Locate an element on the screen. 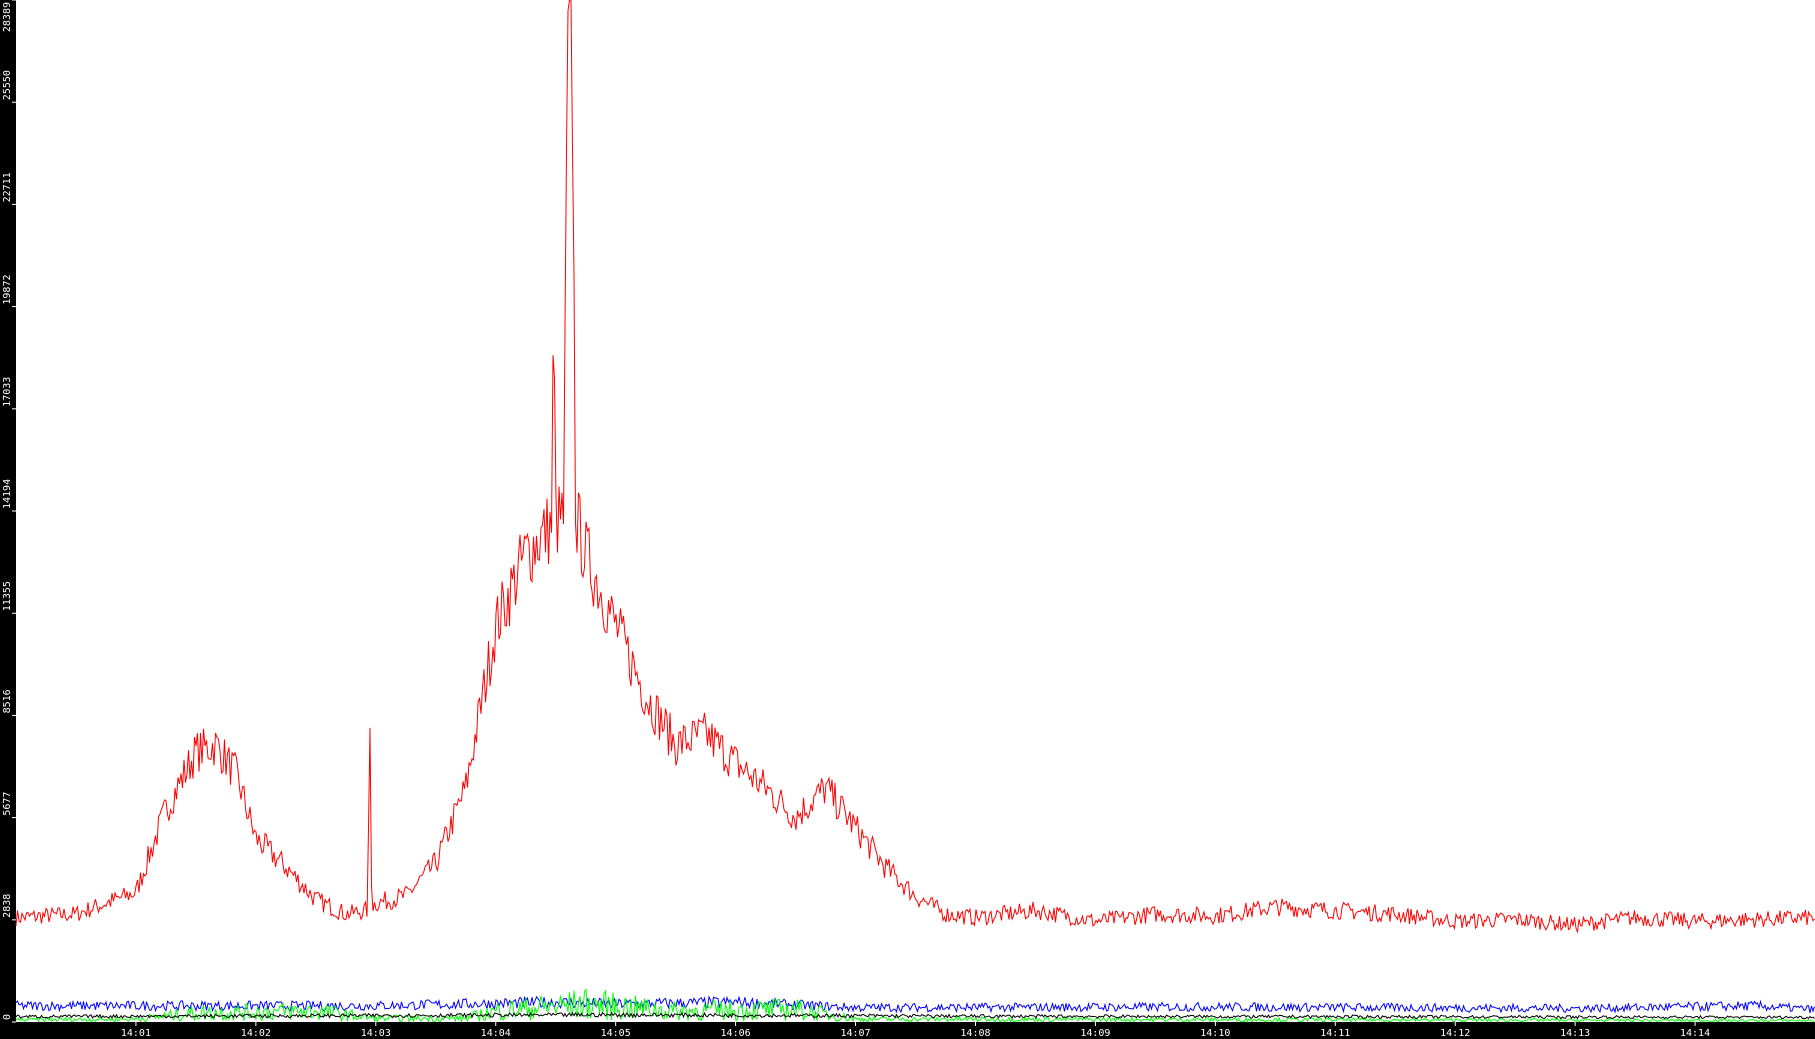 This screenshot has width=1815, height=1039. x-tick-label: 14:09 is located at coordinates (1095, 1033).